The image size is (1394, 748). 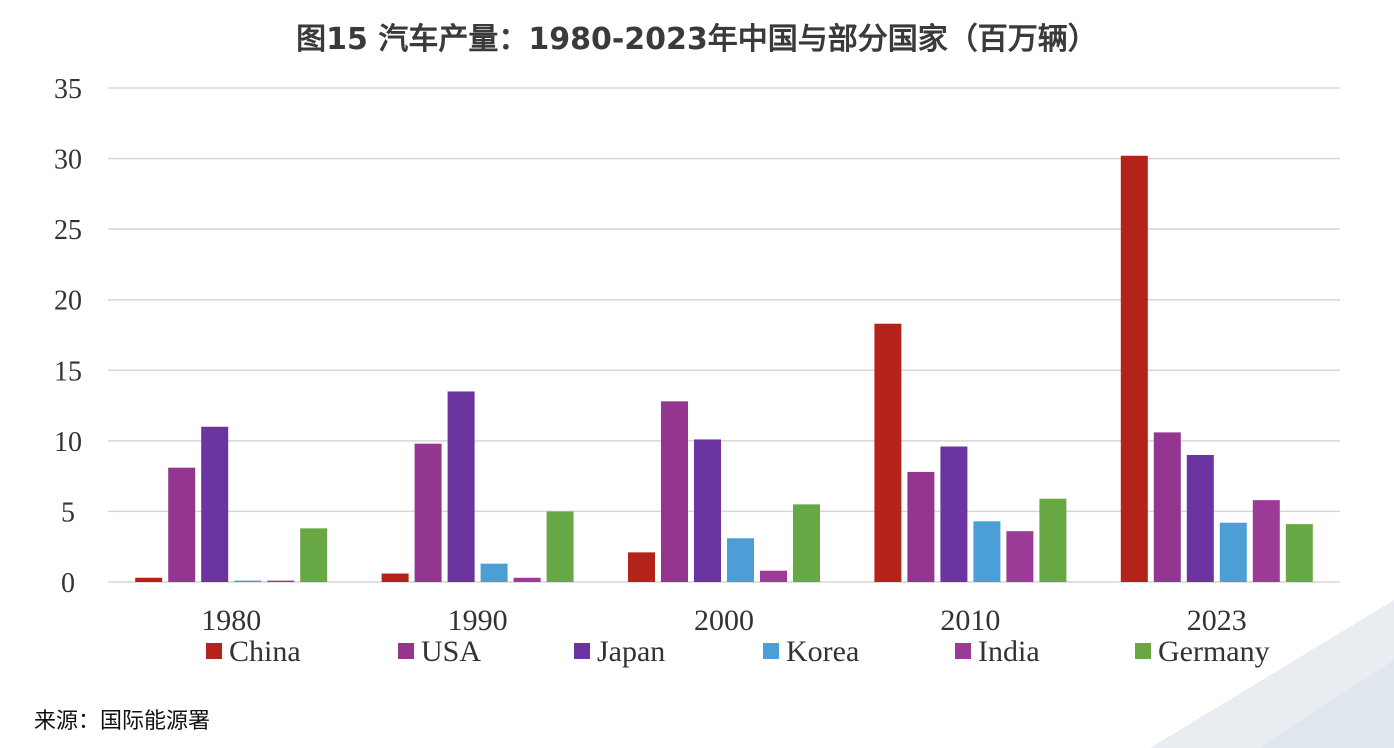 I want to click on bar-japan-2010, so click(x=954, y=514).